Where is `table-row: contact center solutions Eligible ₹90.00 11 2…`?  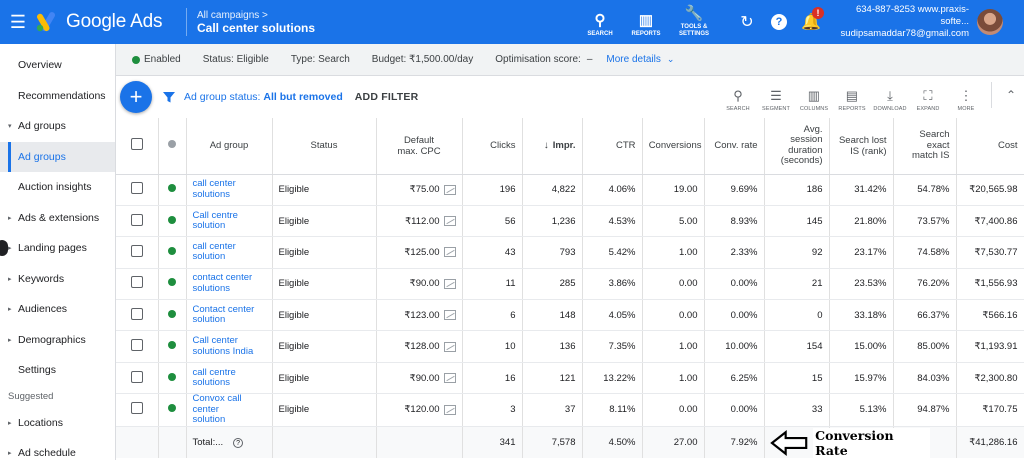
table-row: contact center solutions Eligible ₹90.00 11 2… is located at coordinates (570, 284).